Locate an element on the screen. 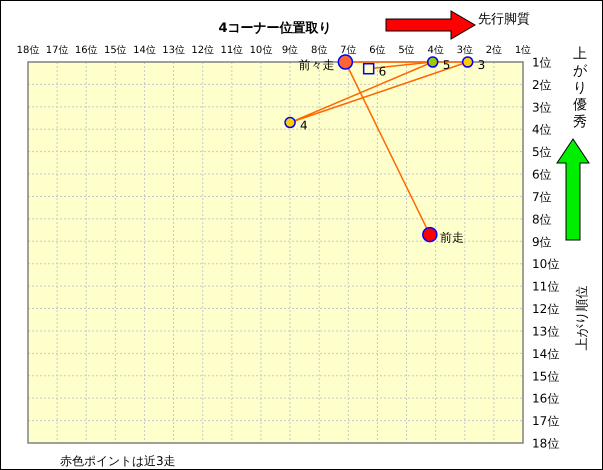 The height and width of the screenshot is (470, 603). text: 赤色ポイントは近3走 is located at coordinates (118, 461).